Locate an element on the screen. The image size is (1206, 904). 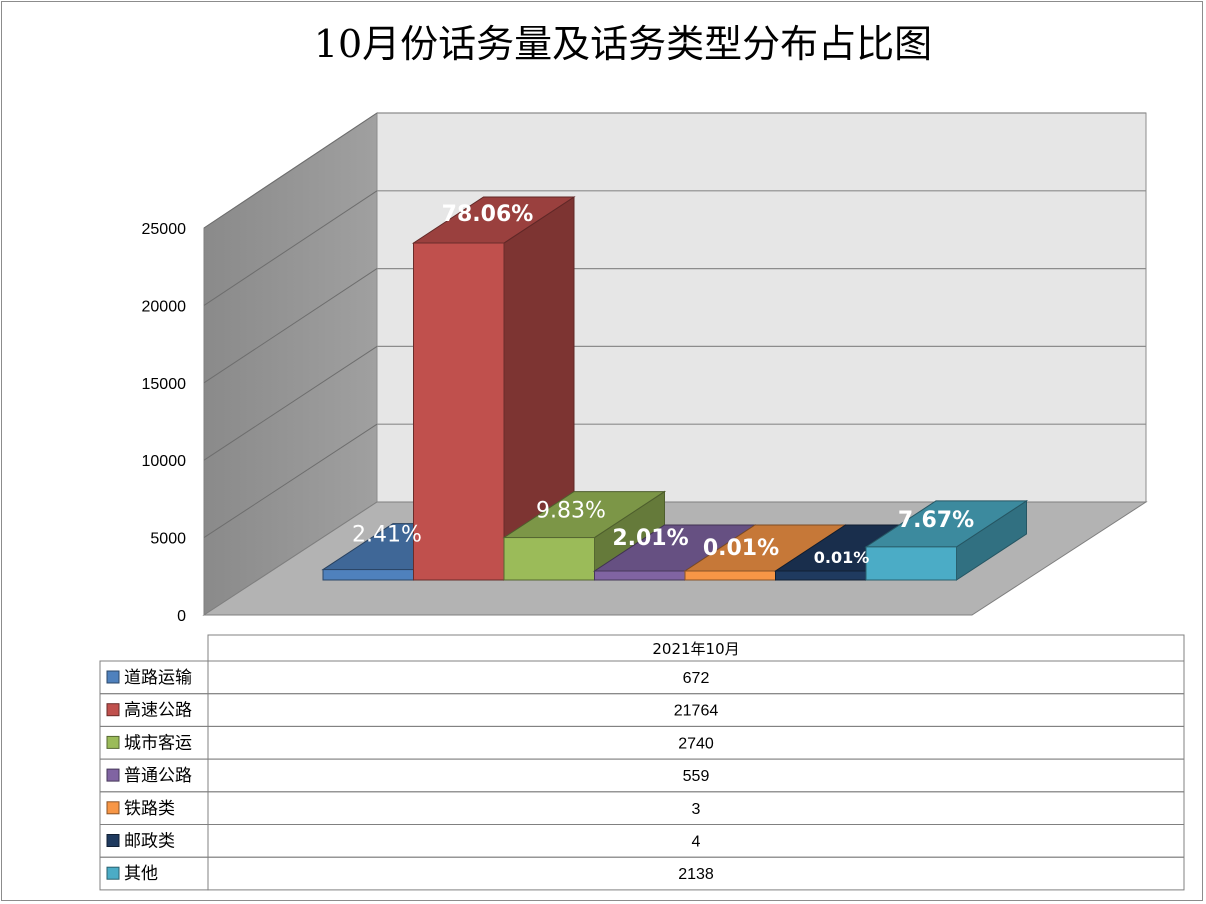
y-tick-label: 10000 is located at coordinates (164, 461).